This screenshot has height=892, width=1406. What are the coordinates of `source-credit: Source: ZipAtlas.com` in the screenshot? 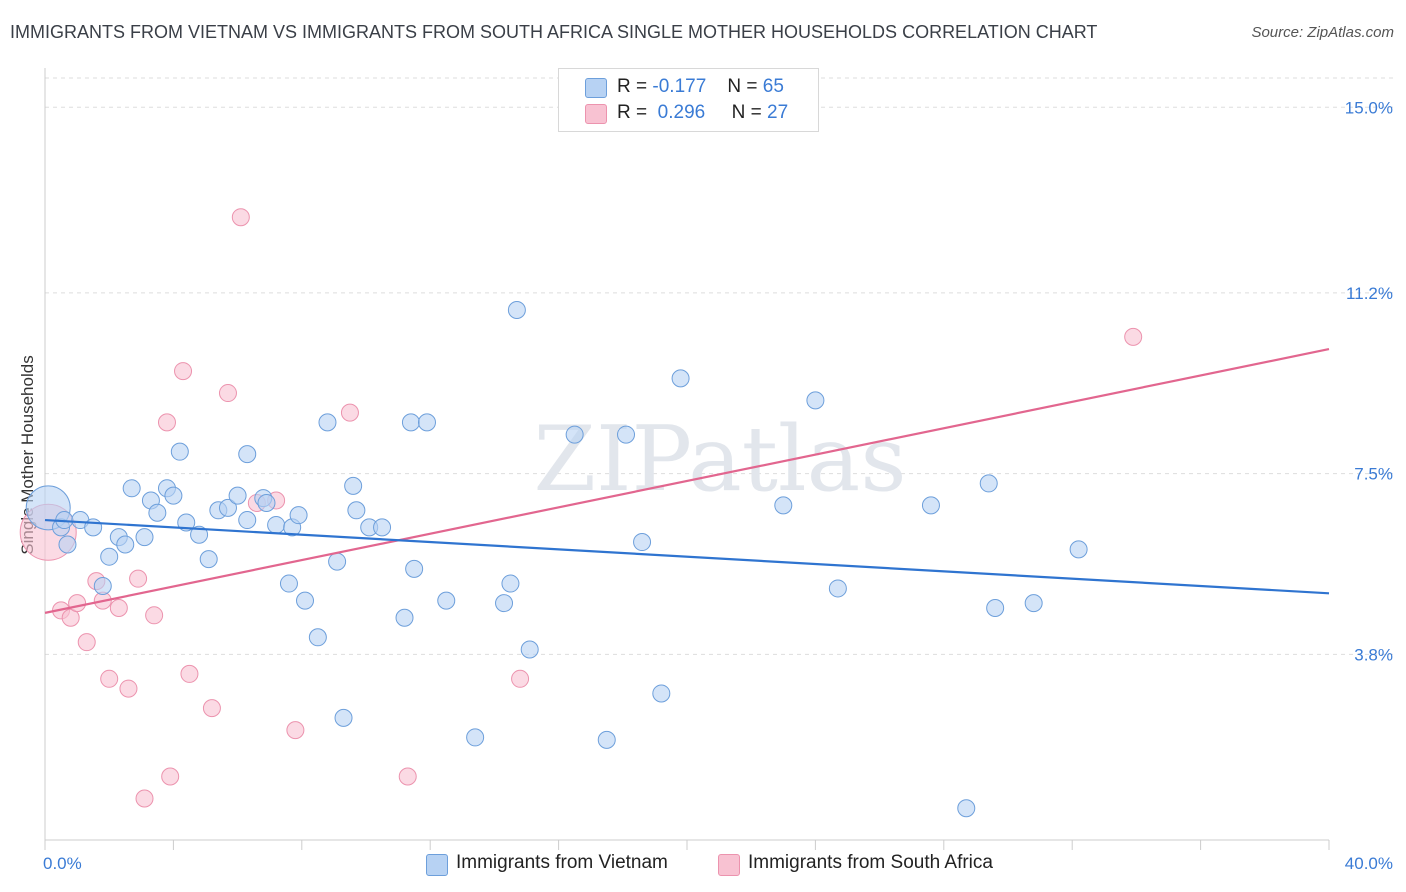 It's located at (1322, 32).